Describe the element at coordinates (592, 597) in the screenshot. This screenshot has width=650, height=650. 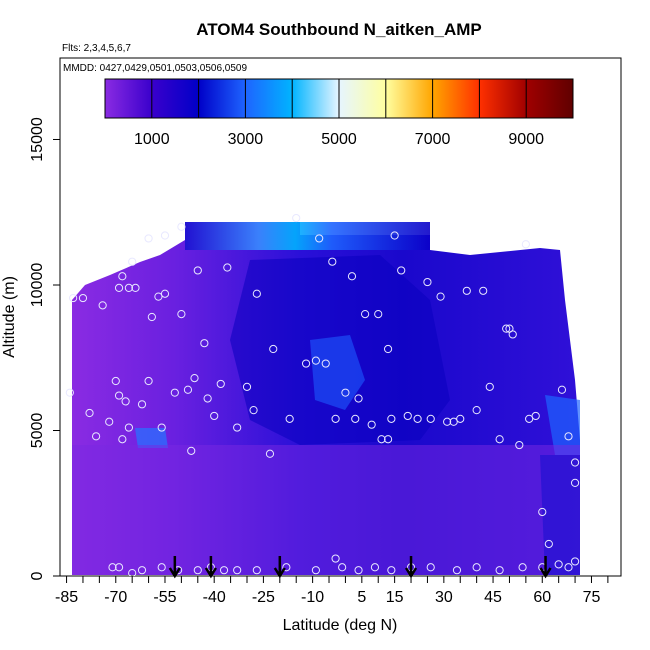
I see `x-tick-label: 75` at that location.